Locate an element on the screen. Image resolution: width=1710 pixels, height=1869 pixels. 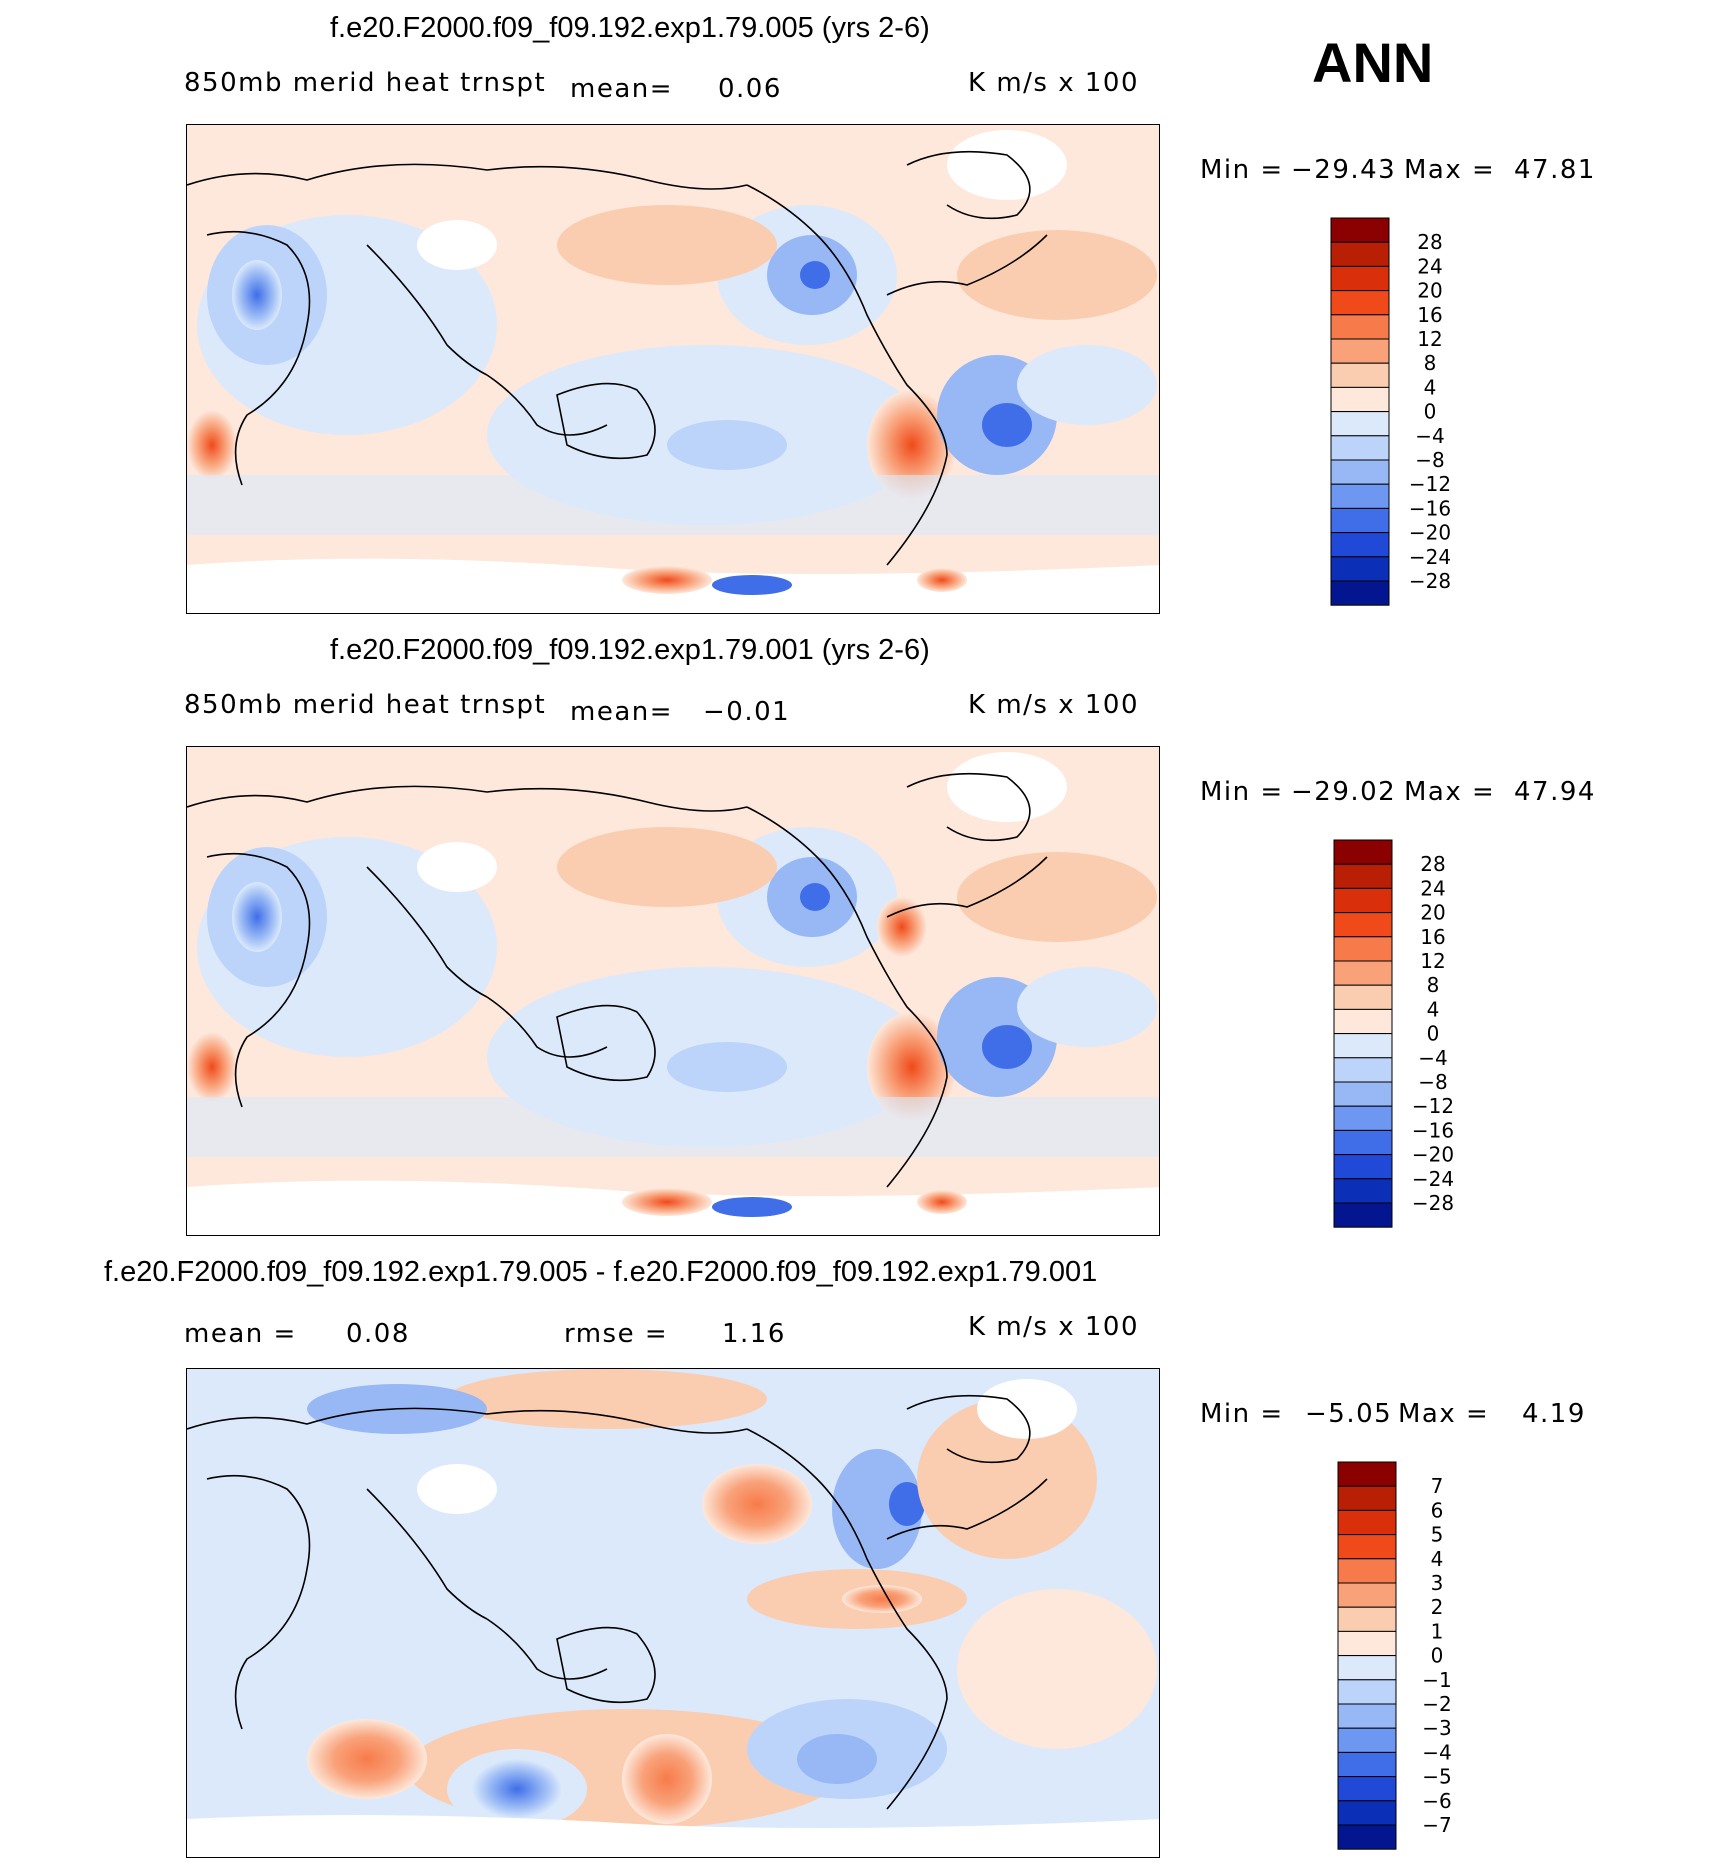
colorbar-level-label: 7 is located at coordinates (1437, 1486).